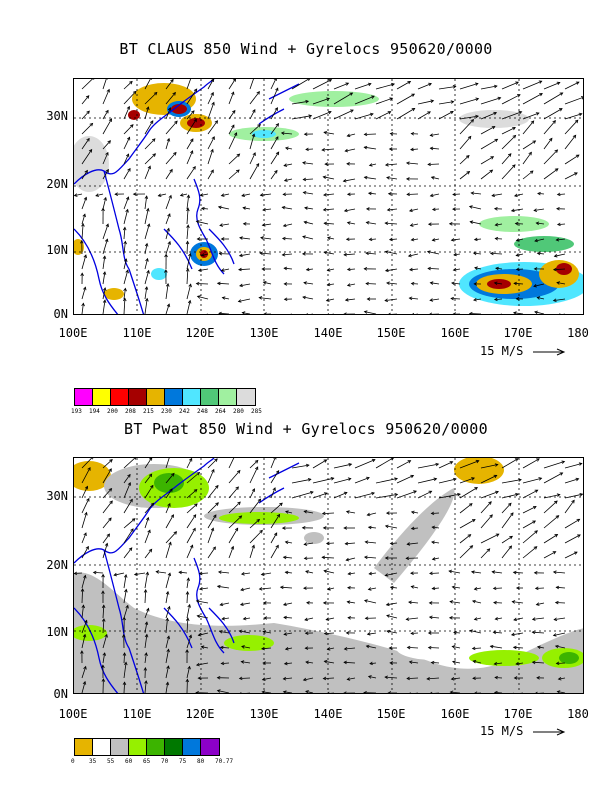 Image resolution: width=612 pixels, height=792 pixels. I want to click on colorbar-swatch, so click(156, 747).